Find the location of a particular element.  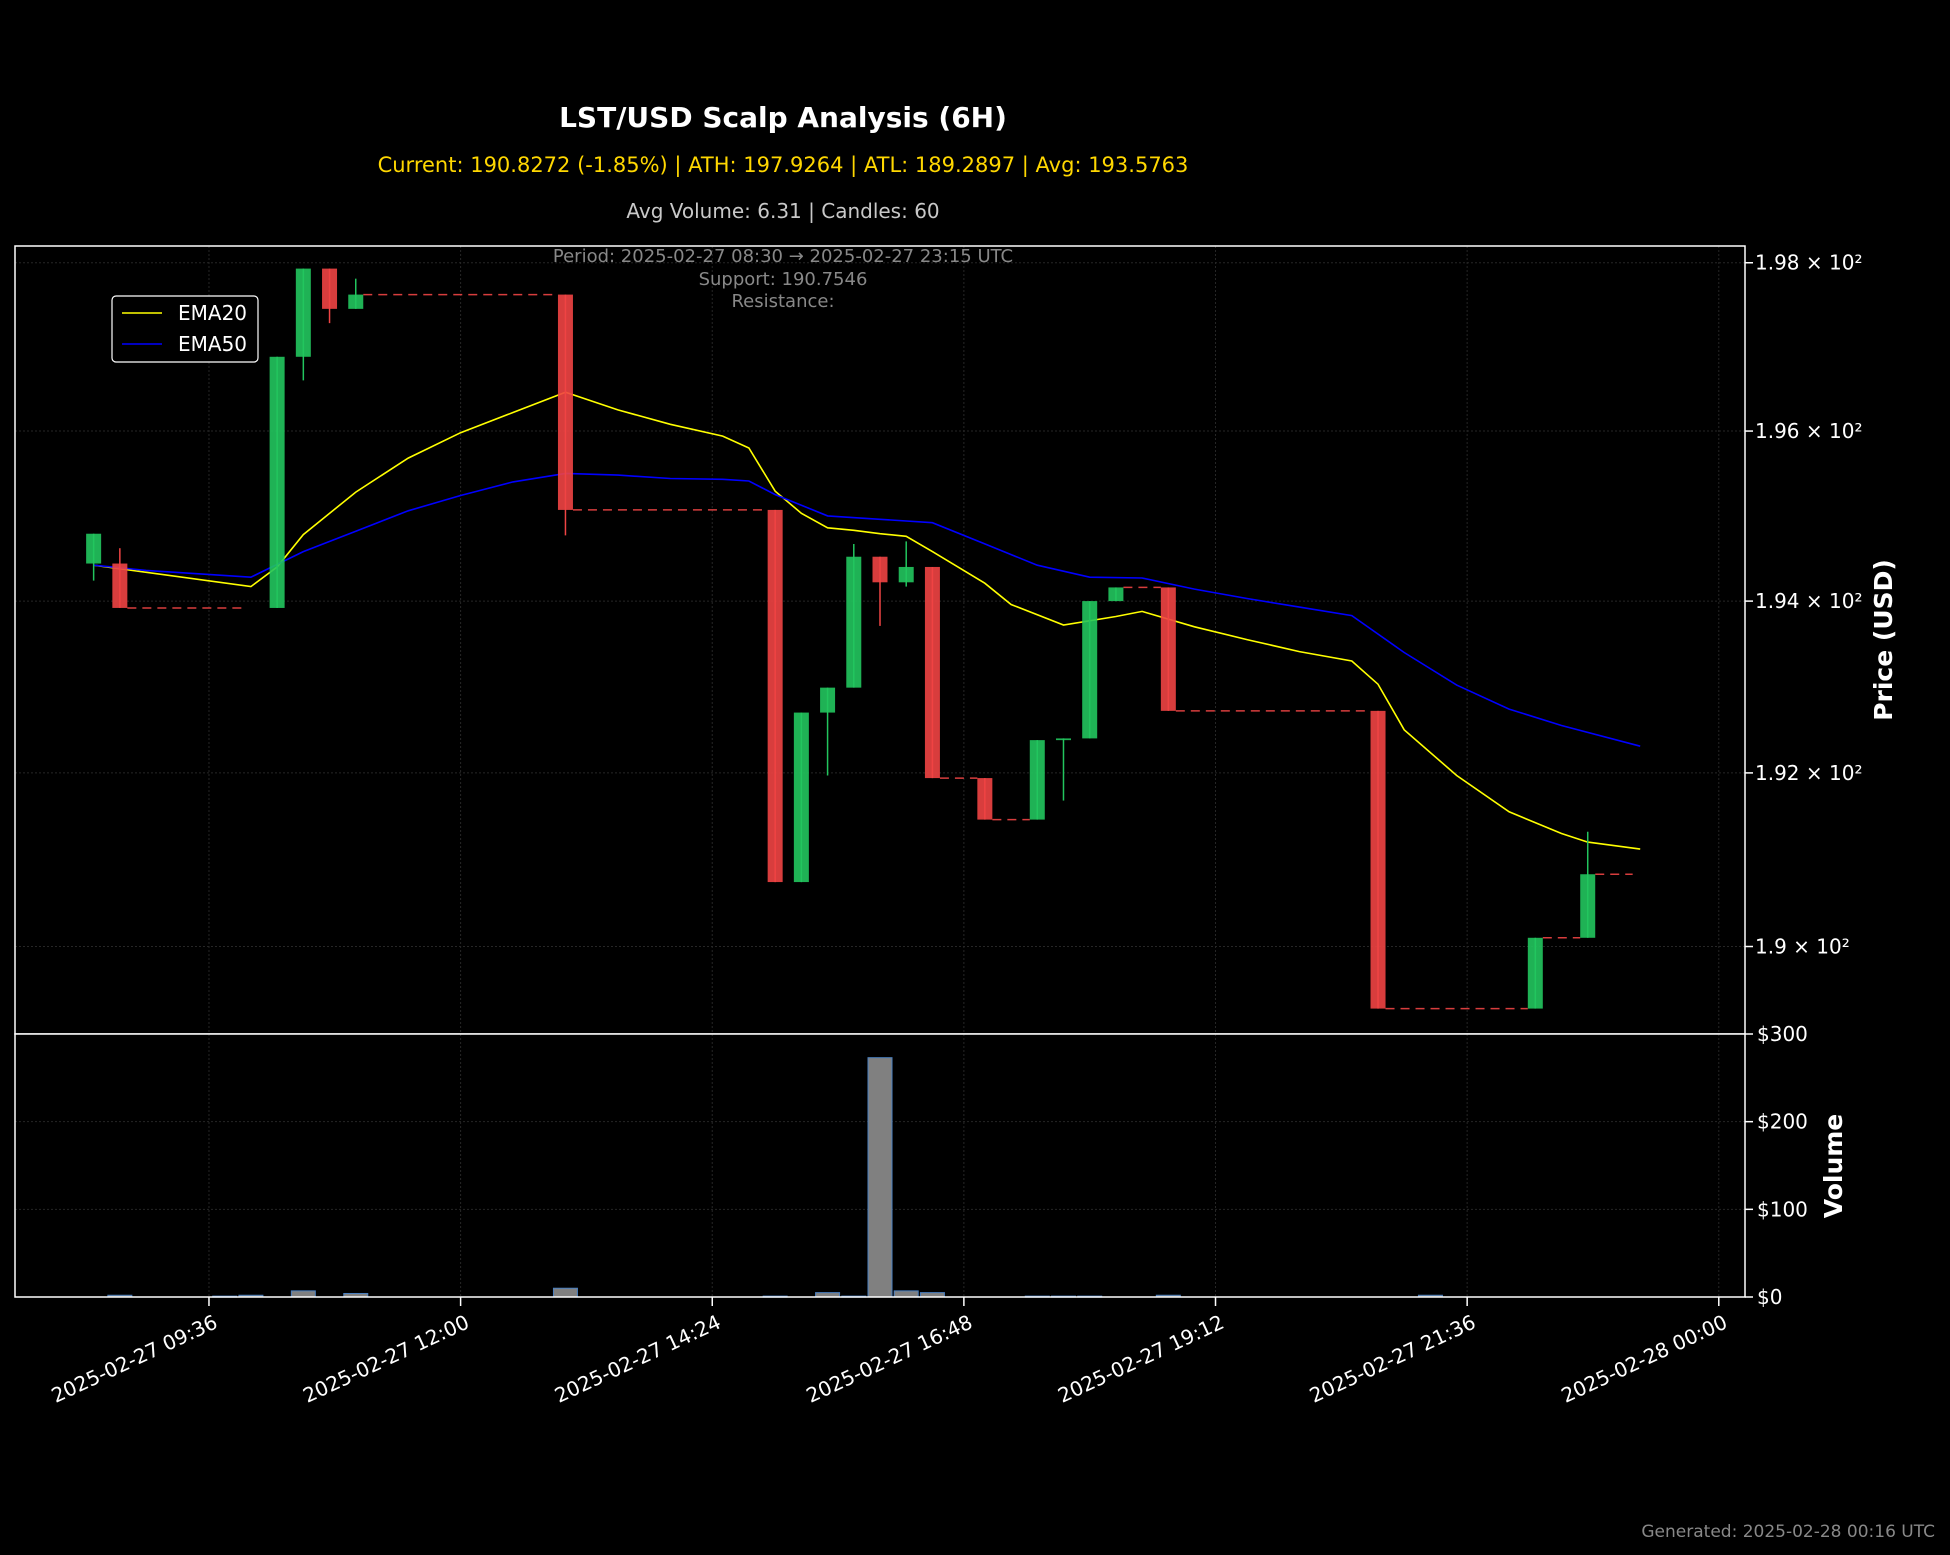

x-tick-label: 2025-02-27 14:24 is located at coordinates (637, 1359).